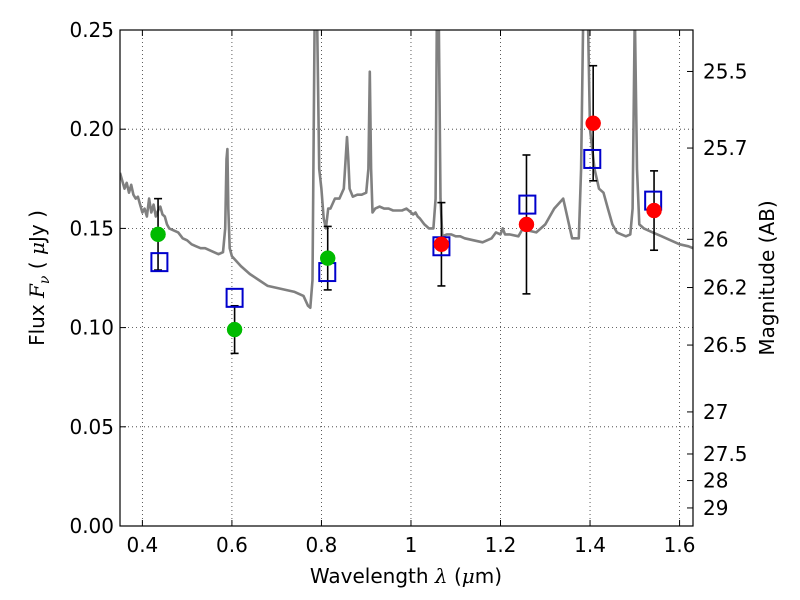 This screenshot has width=800, height=600. Describe the element at coordinates (91, 526) in the screenshot. I see `y-tick-label: 0.00` at that location.